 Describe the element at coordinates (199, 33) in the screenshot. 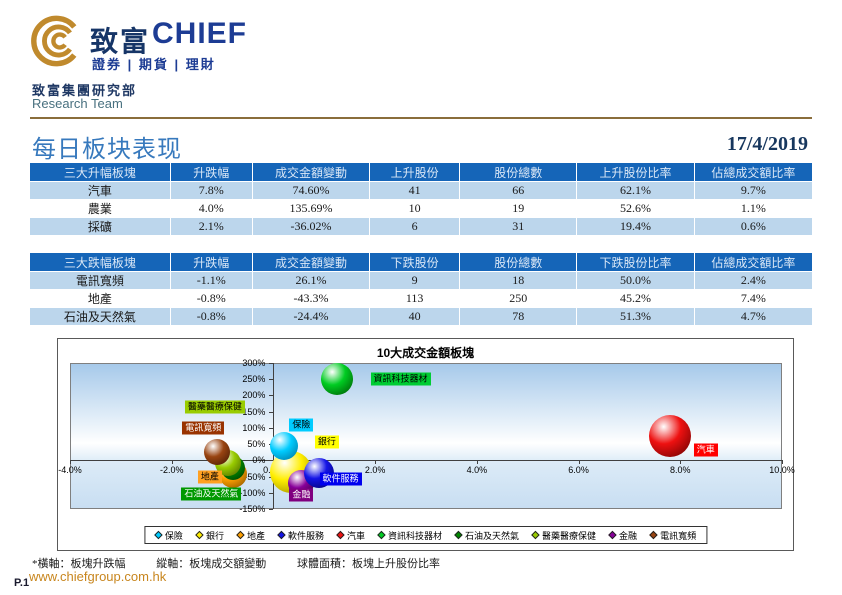

I see `logo-text-en: CHIEF` at that location.